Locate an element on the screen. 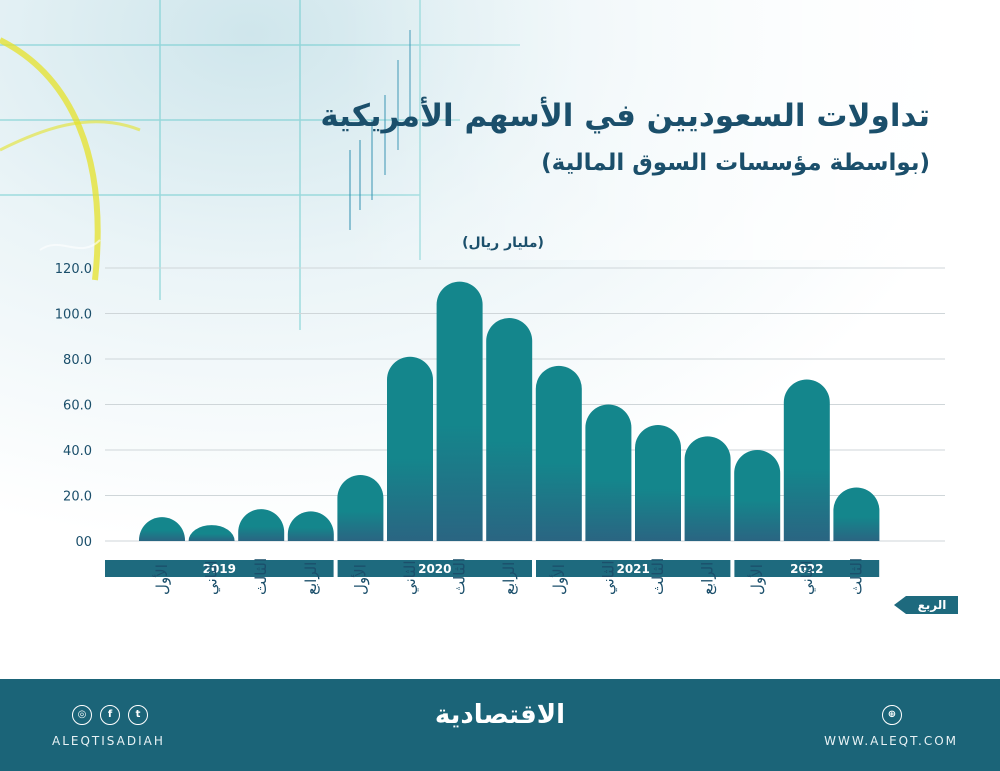 This screenshot has height=771, width=1000. dribbble-icon: ⊕ is located at coordinates (892, 715).